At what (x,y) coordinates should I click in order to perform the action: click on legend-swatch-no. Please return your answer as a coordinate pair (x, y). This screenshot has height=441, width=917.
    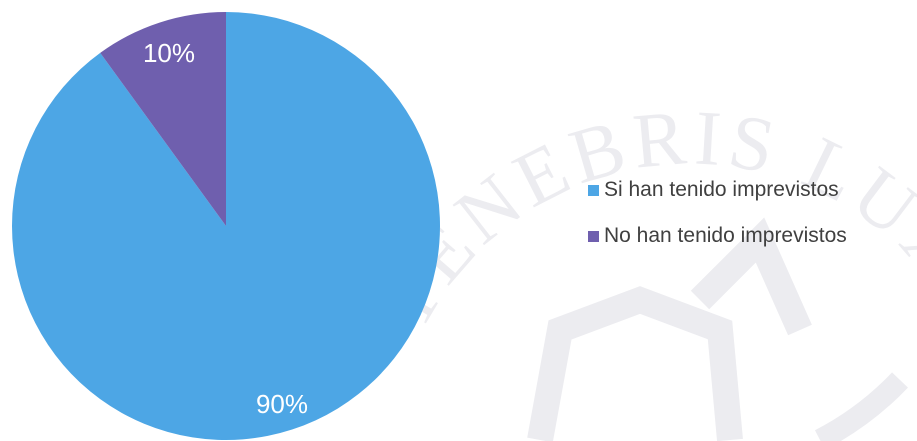
    Looking at the image, I should click on (593, 236).